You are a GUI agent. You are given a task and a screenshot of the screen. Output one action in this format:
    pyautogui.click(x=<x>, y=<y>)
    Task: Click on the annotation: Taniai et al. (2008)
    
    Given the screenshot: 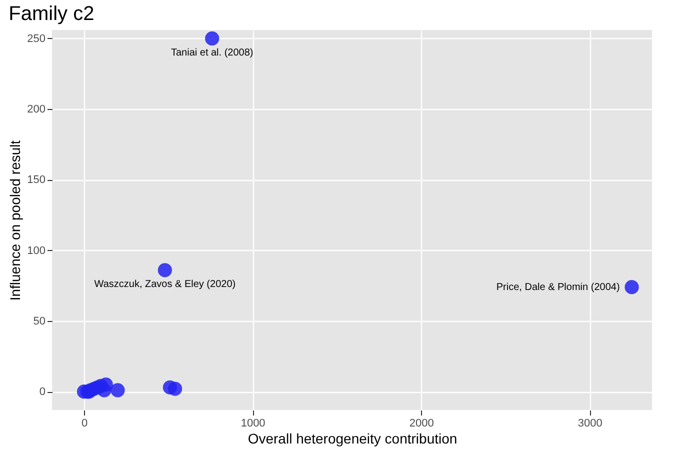 What is the action you would take?
    pyautogui.click(x=212, y=52)
    